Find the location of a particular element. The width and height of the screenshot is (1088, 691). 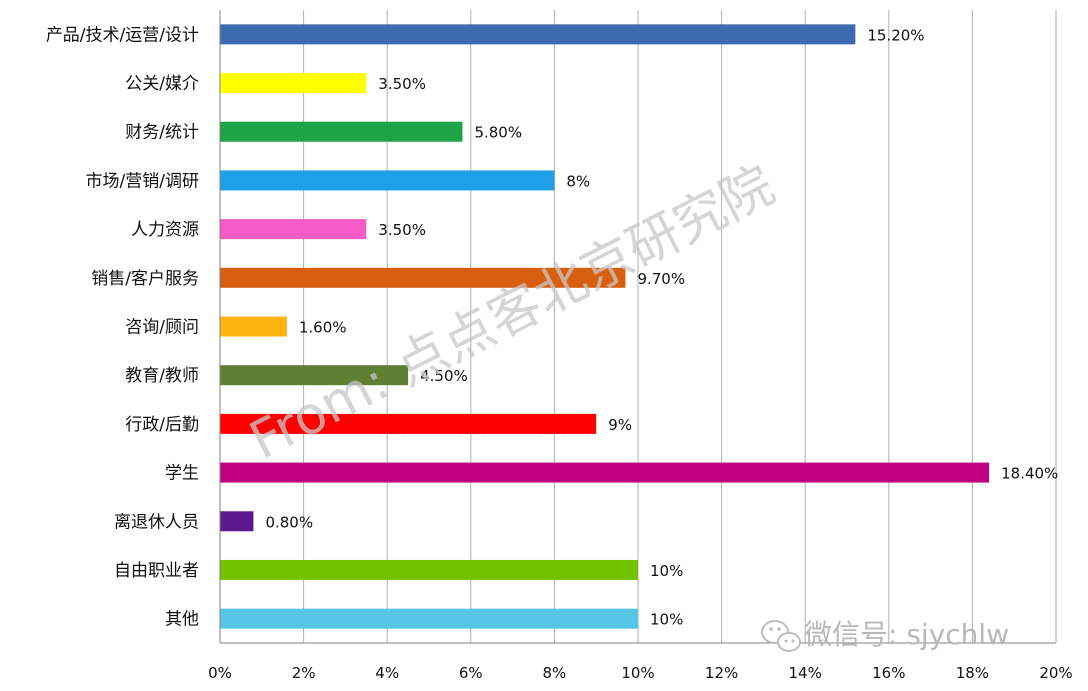

x-tick-label: 2% is located at coordinates (304, 673).